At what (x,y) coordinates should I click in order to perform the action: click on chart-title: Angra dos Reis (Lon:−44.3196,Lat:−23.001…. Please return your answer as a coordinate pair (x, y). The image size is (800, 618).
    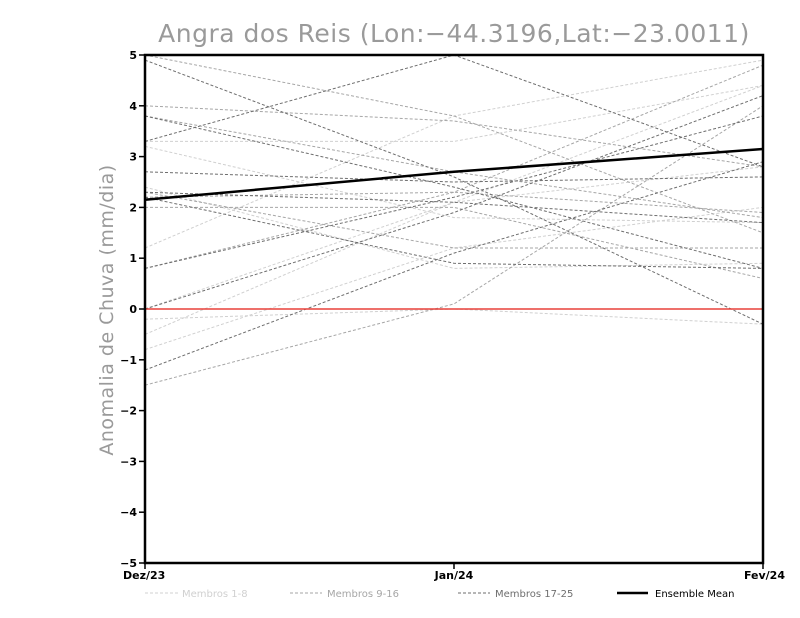
    Looking at the image, I should click on (454, 33).